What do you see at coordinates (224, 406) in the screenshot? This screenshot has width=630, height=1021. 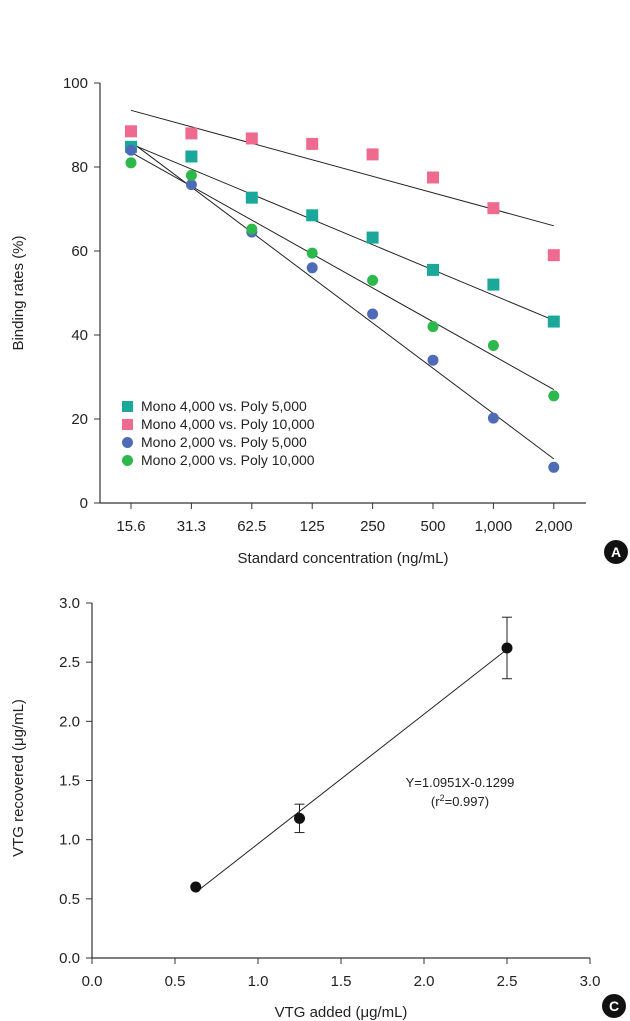 I see `legend-label-0: Mono 4,000 vs. Poly 5,000` at bounding box center [224, 406].